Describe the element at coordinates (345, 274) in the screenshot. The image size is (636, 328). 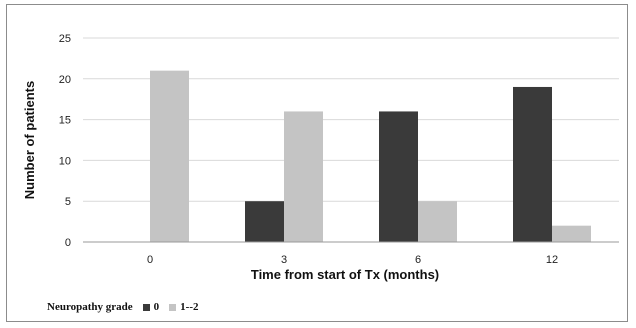
I see `x-axis-title: Time from start of Tx (months)` at that location.